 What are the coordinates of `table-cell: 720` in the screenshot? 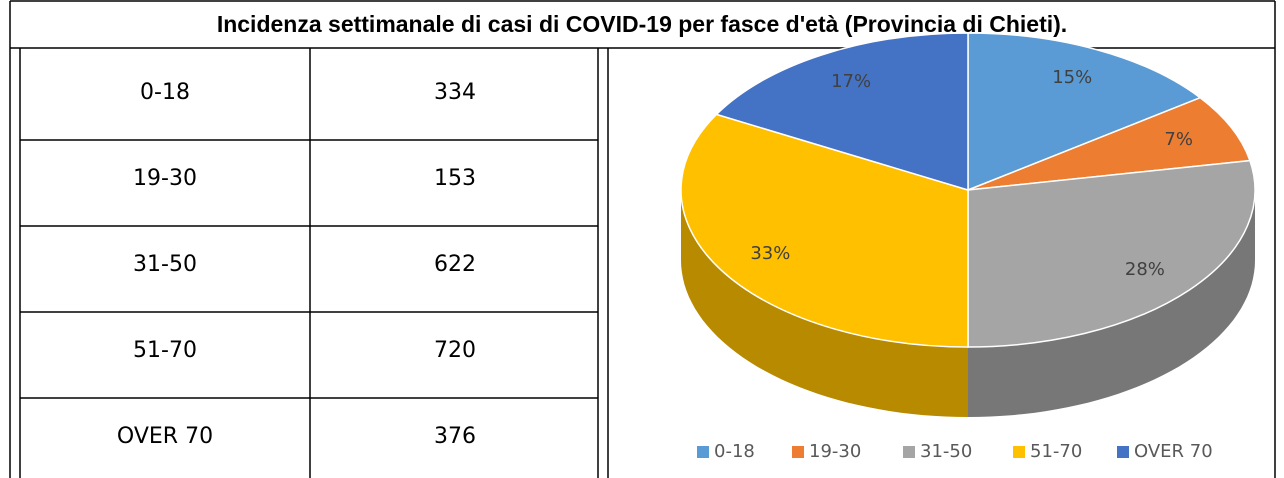 It's located at (455, 350).